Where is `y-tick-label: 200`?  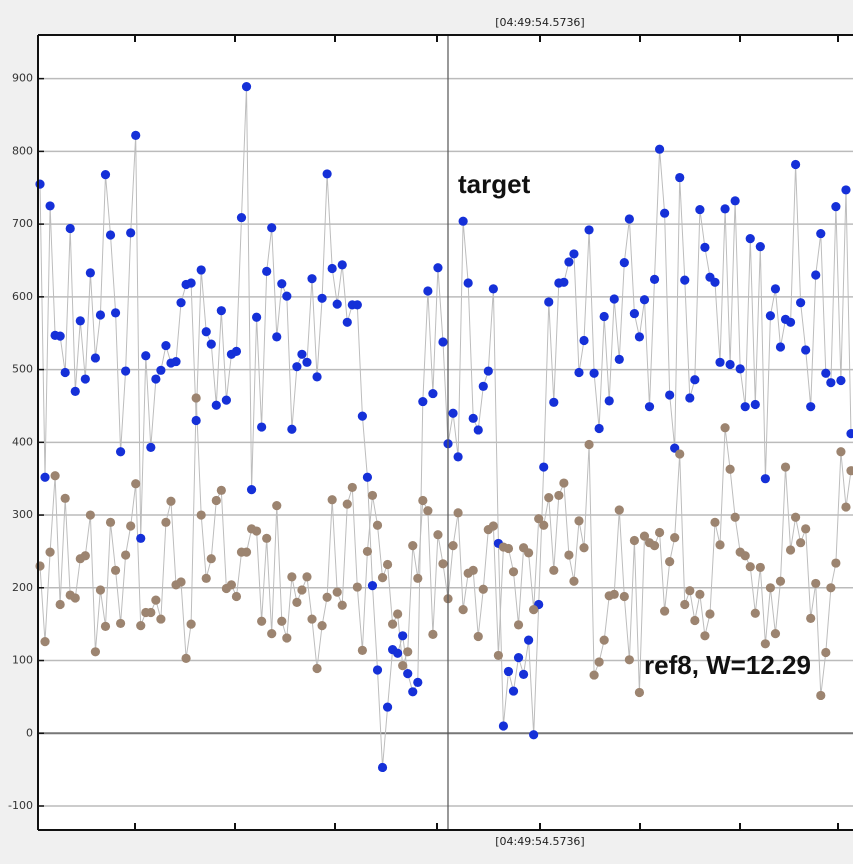
y-tick-label: 200 is located at coordinates (22, 587).